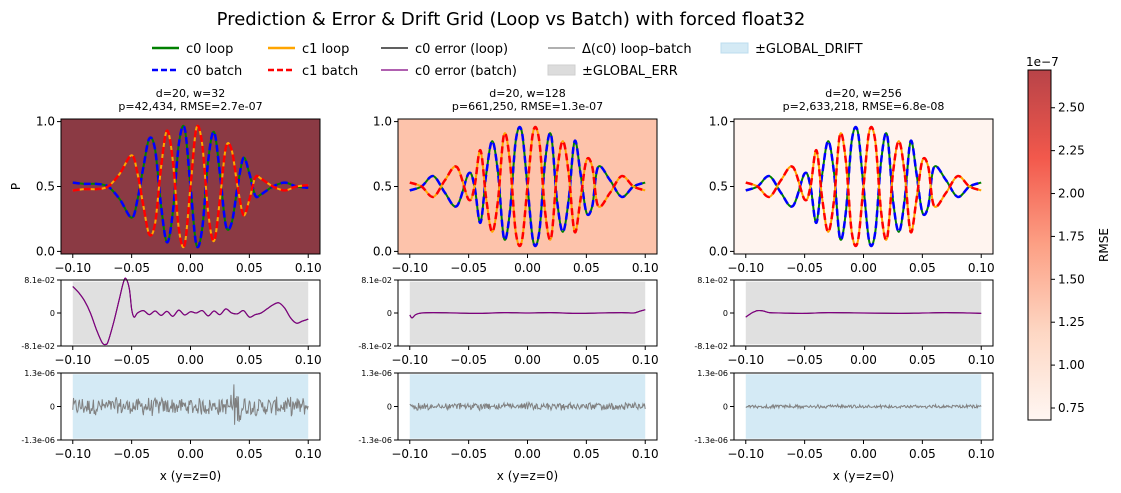 The width and height of the screenshot is (1121, 493). Describe the element at coordinates (190, 106) in the screenshot. I see `panel-title-line2: p=42,434, RMSE=2.7e-07` at that location.